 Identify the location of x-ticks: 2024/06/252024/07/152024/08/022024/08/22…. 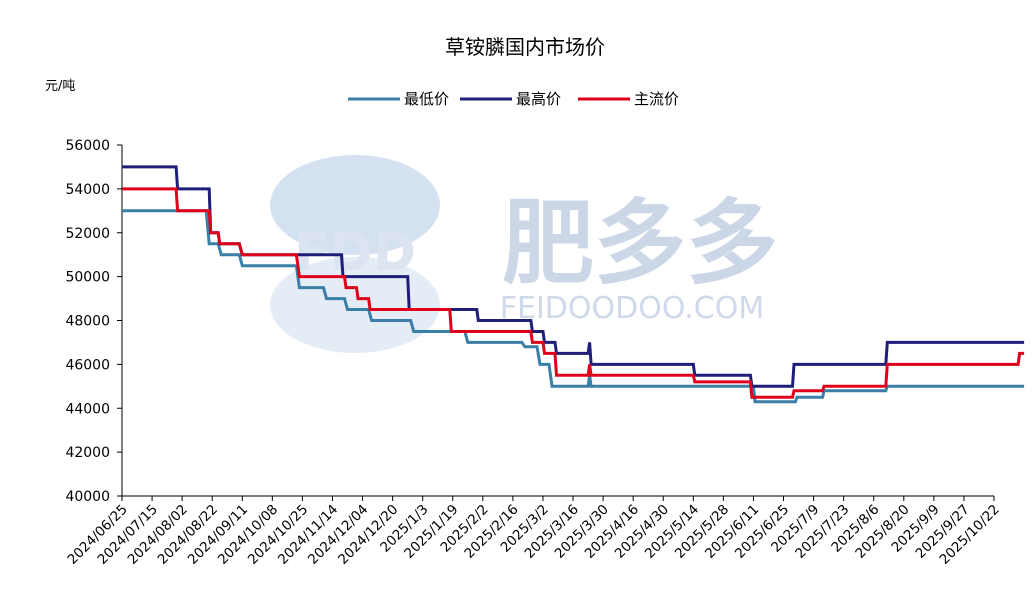
(533, 532).